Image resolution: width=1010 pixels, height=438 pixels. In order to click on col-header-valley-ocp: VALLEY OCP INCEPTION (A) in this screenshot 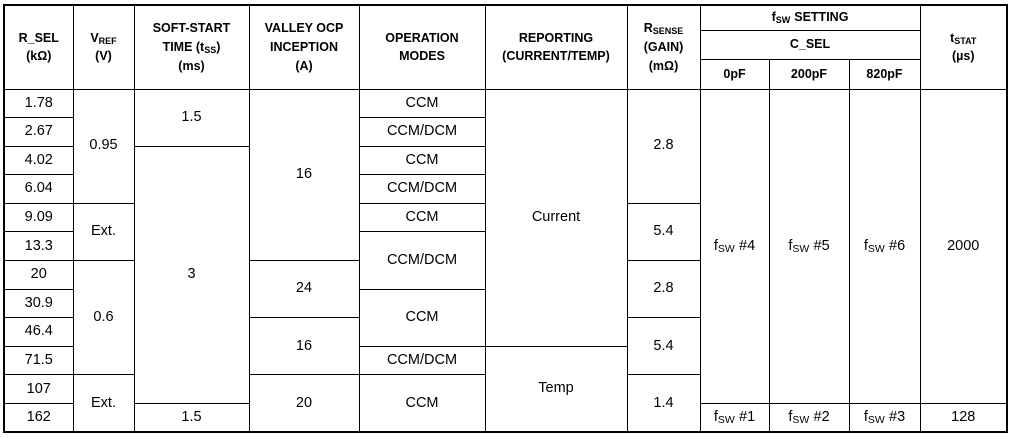, I will do `click(304, 47)`.